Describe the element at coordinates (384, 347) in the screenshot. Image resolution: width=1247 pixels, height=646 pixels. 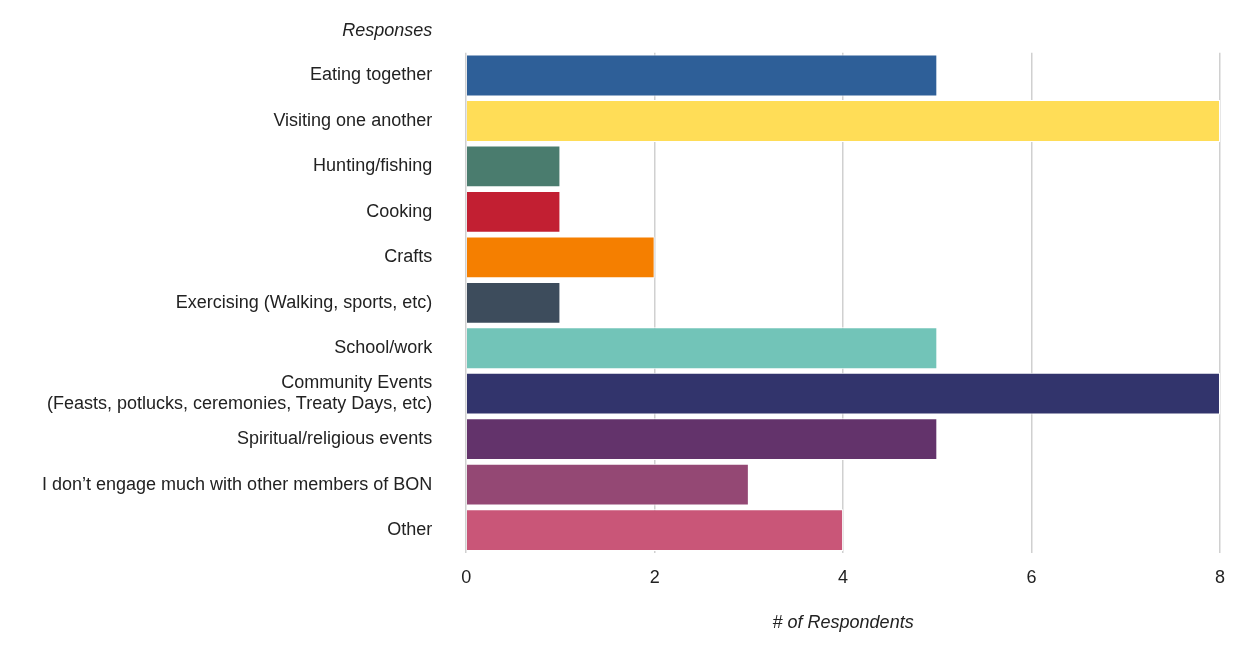
I see `y-tick-label: School/work` at that location.